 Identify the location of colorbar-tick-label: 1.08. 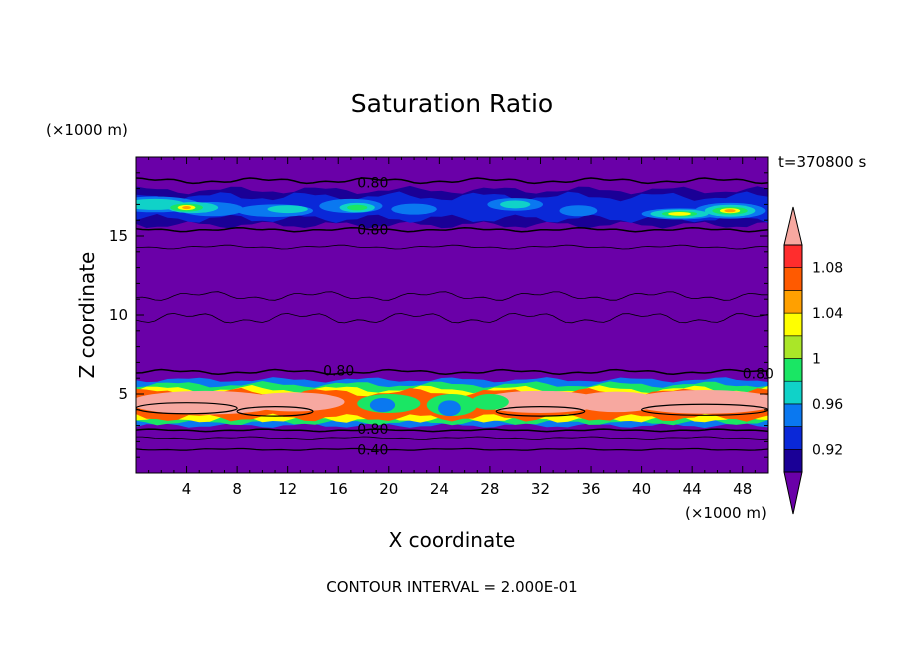
(827, 269).